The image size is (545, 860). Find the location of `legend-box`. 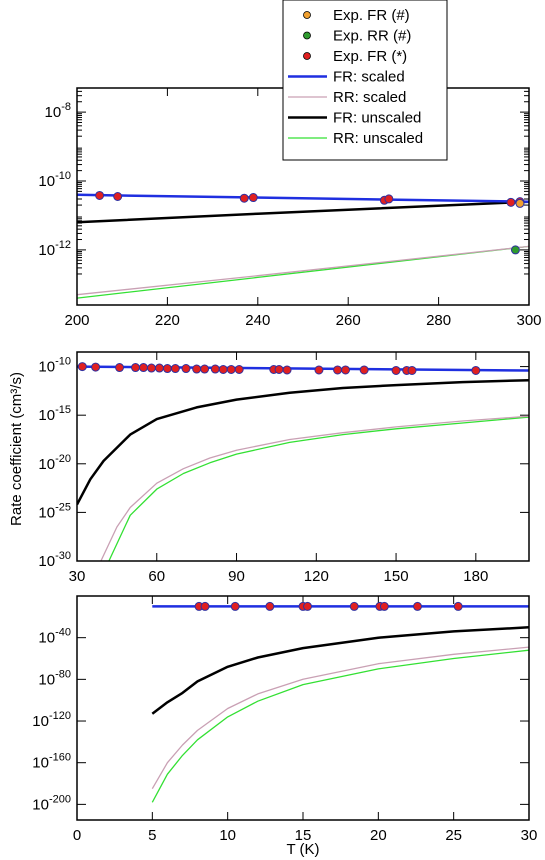

legend-box is located at coordinates (365, 80).